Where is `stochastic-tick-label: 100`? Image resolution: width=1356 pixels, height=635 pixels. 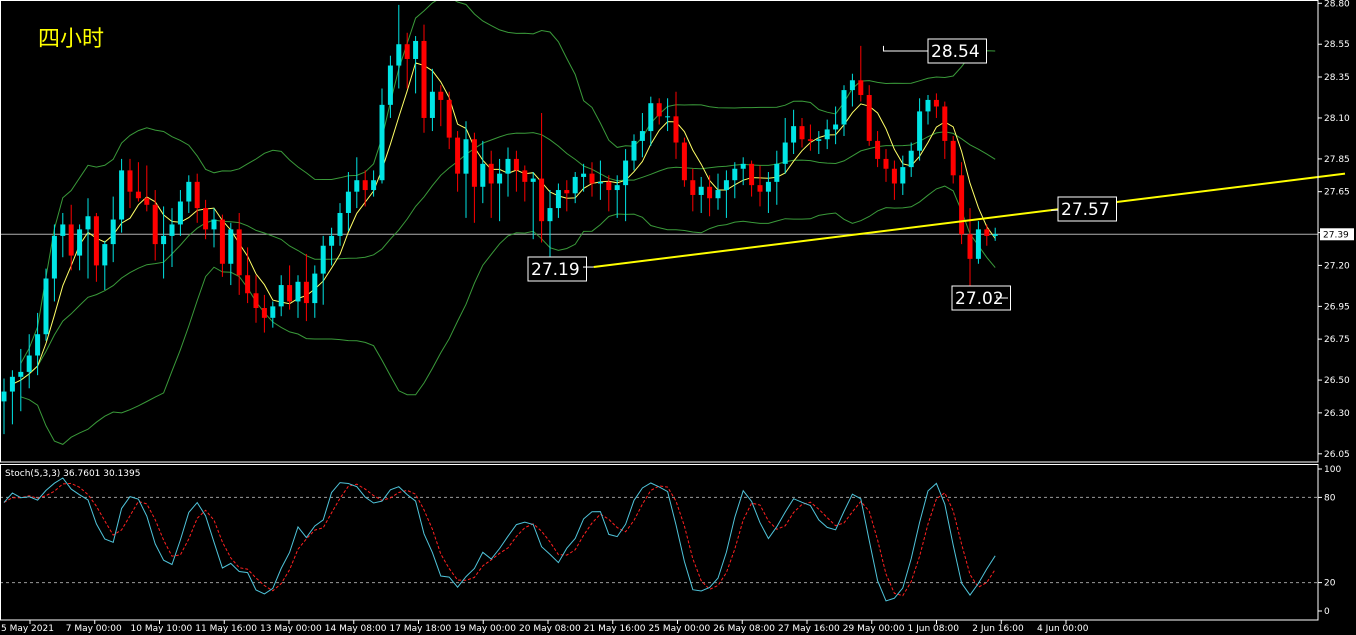 stochastic-tick-label: 100 is located at coordinates (1332, 470).